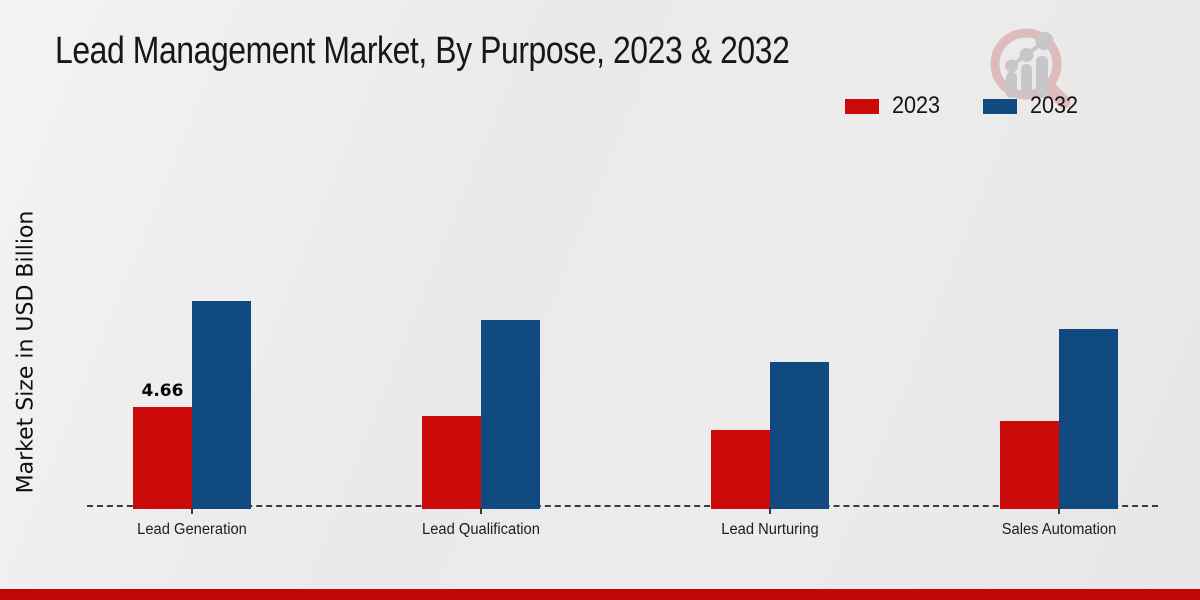 The width and height of the screenshot is (1200, 600). I want to click on category-label-lead-qualification: Lead Qualification, so click(480, 529).